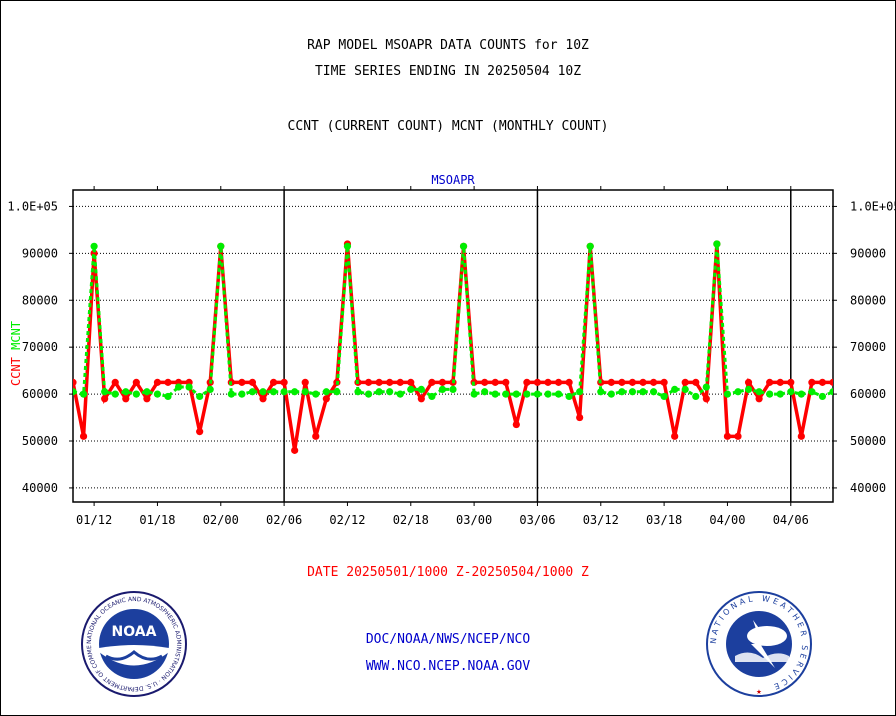  Describe the element at coordinates (40, 253) in the screenshot. I see `y-tick-label-left: 90000` at that location.